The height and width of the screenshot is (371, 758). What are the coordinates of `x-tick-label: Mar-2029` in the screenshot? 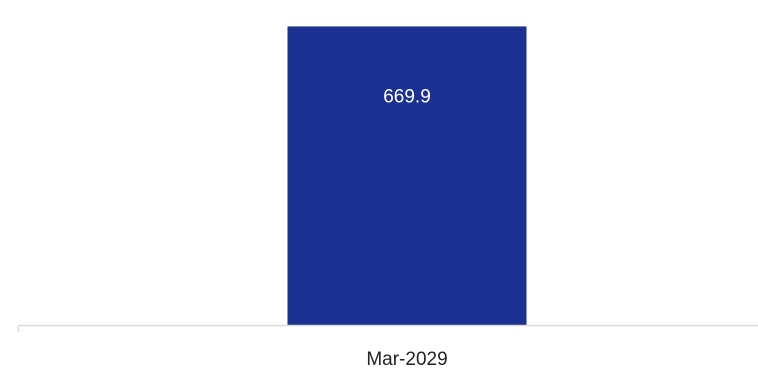 It's located at (406, 359).